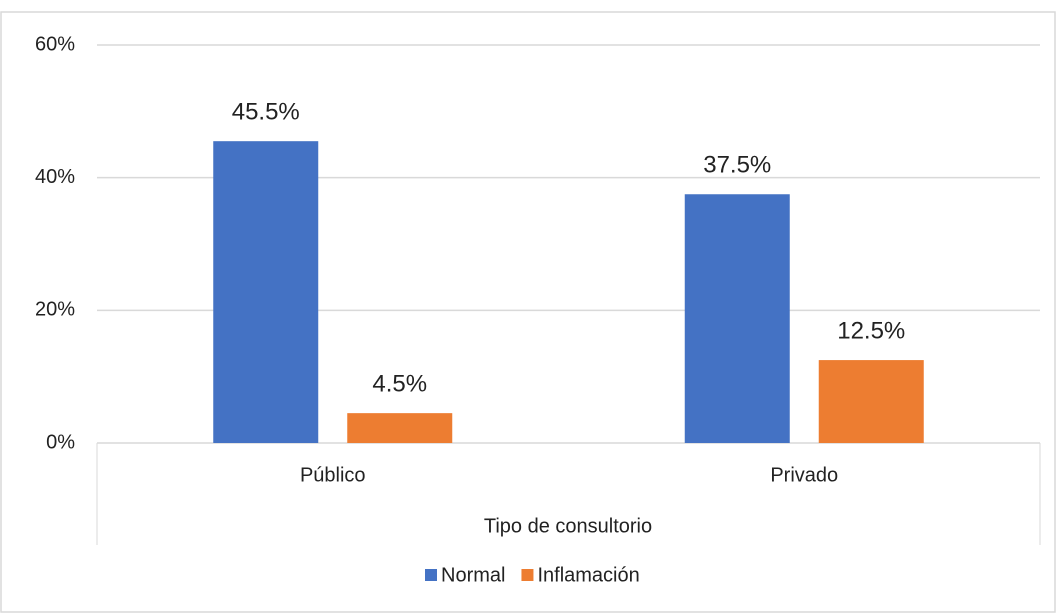 The image size is (1057, 614). Describe the element at coordinates (333, 475) in the screenshot. I see `x-tick-label: Público` at that location.